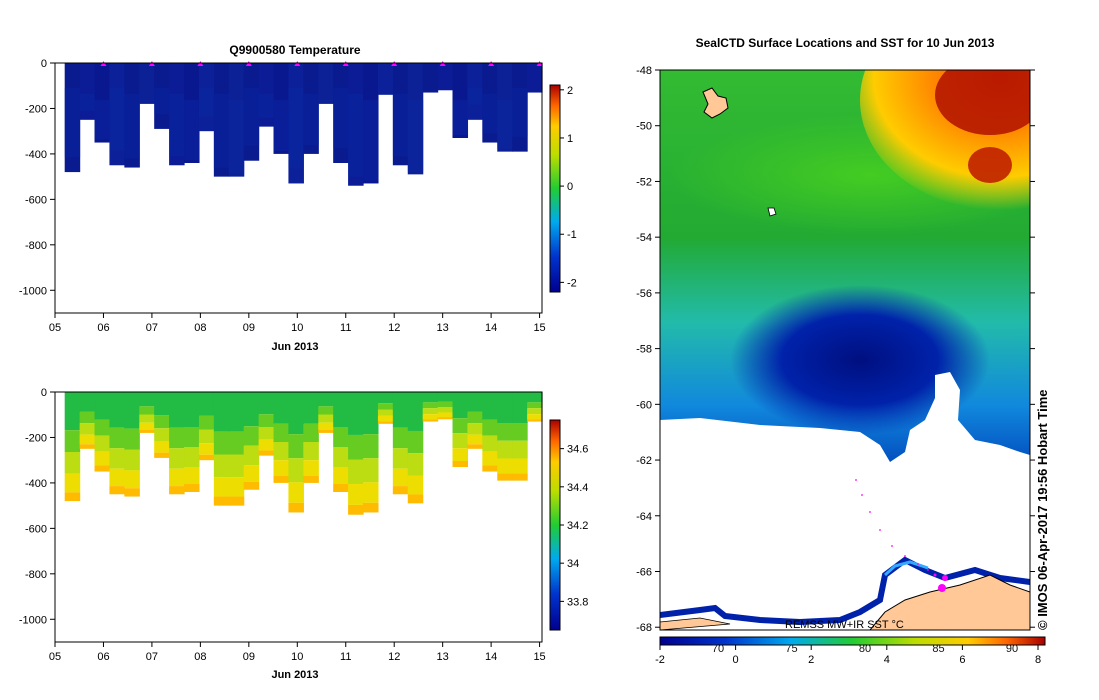 Image resolution: width=1099 pixels, height=700 pixels. Describe the element at coordinates (906, 568) in the screenshot. I see `coastal-cyan-band` at that location.